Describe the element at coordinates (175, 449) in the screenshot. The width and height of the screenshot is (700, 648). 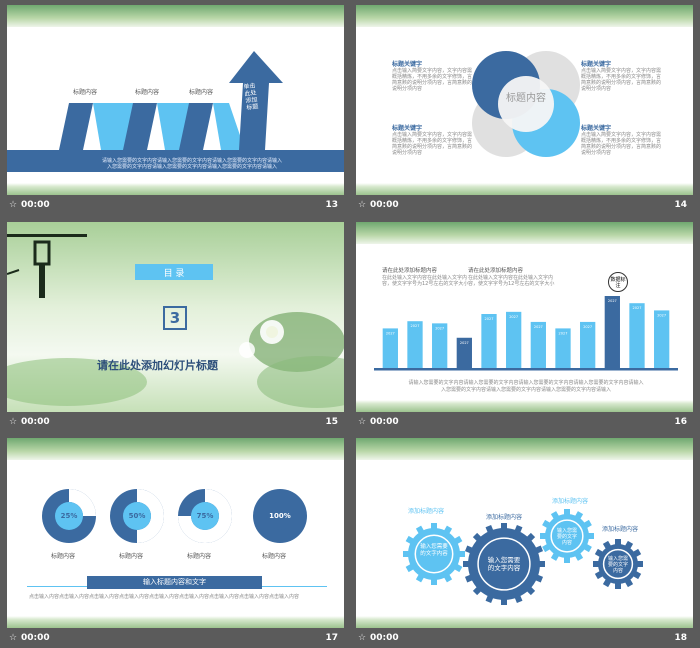
I see `slide-17-header-band` at that location.